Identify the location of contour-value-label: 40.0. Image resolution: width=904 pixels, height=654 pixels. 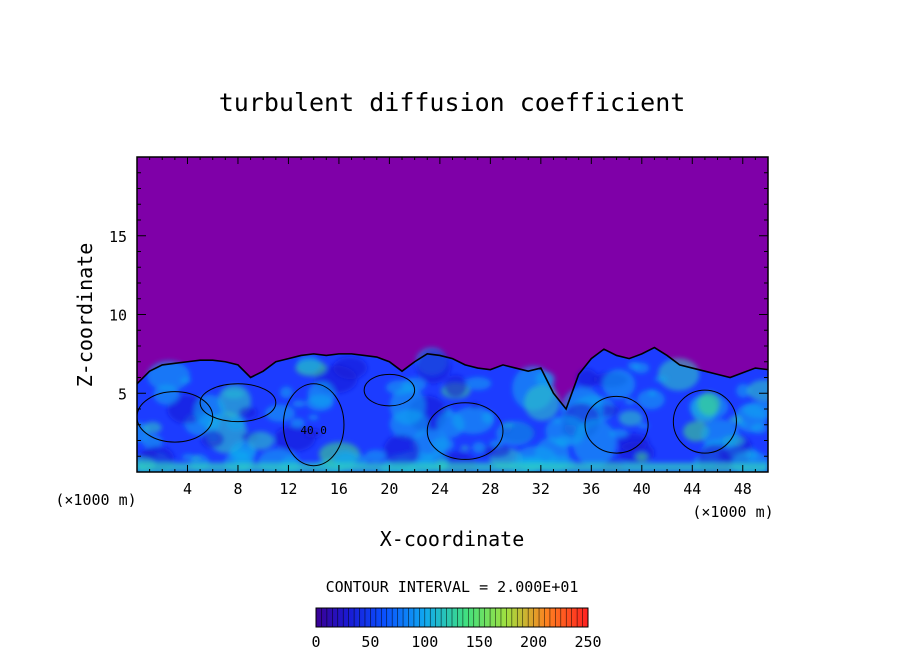
(313, 430).